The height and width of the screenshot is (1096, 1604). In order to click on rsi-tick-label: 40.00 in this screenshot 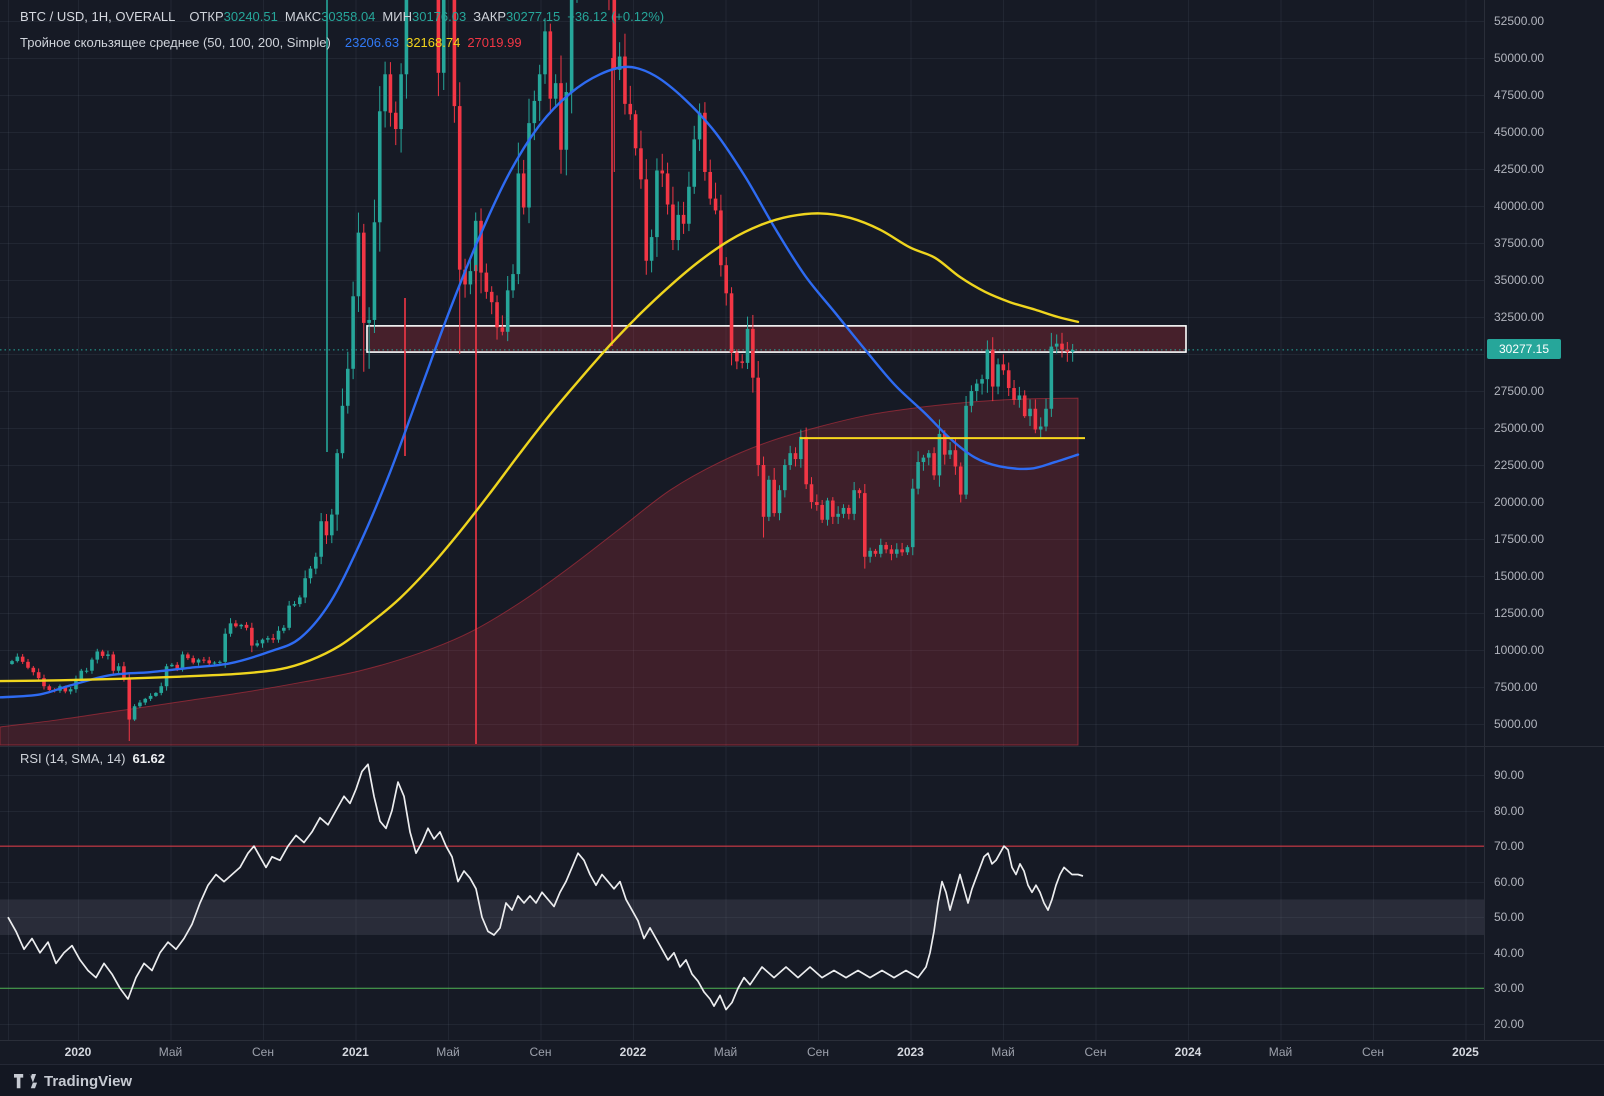, I will do `click(1509, 952)`.